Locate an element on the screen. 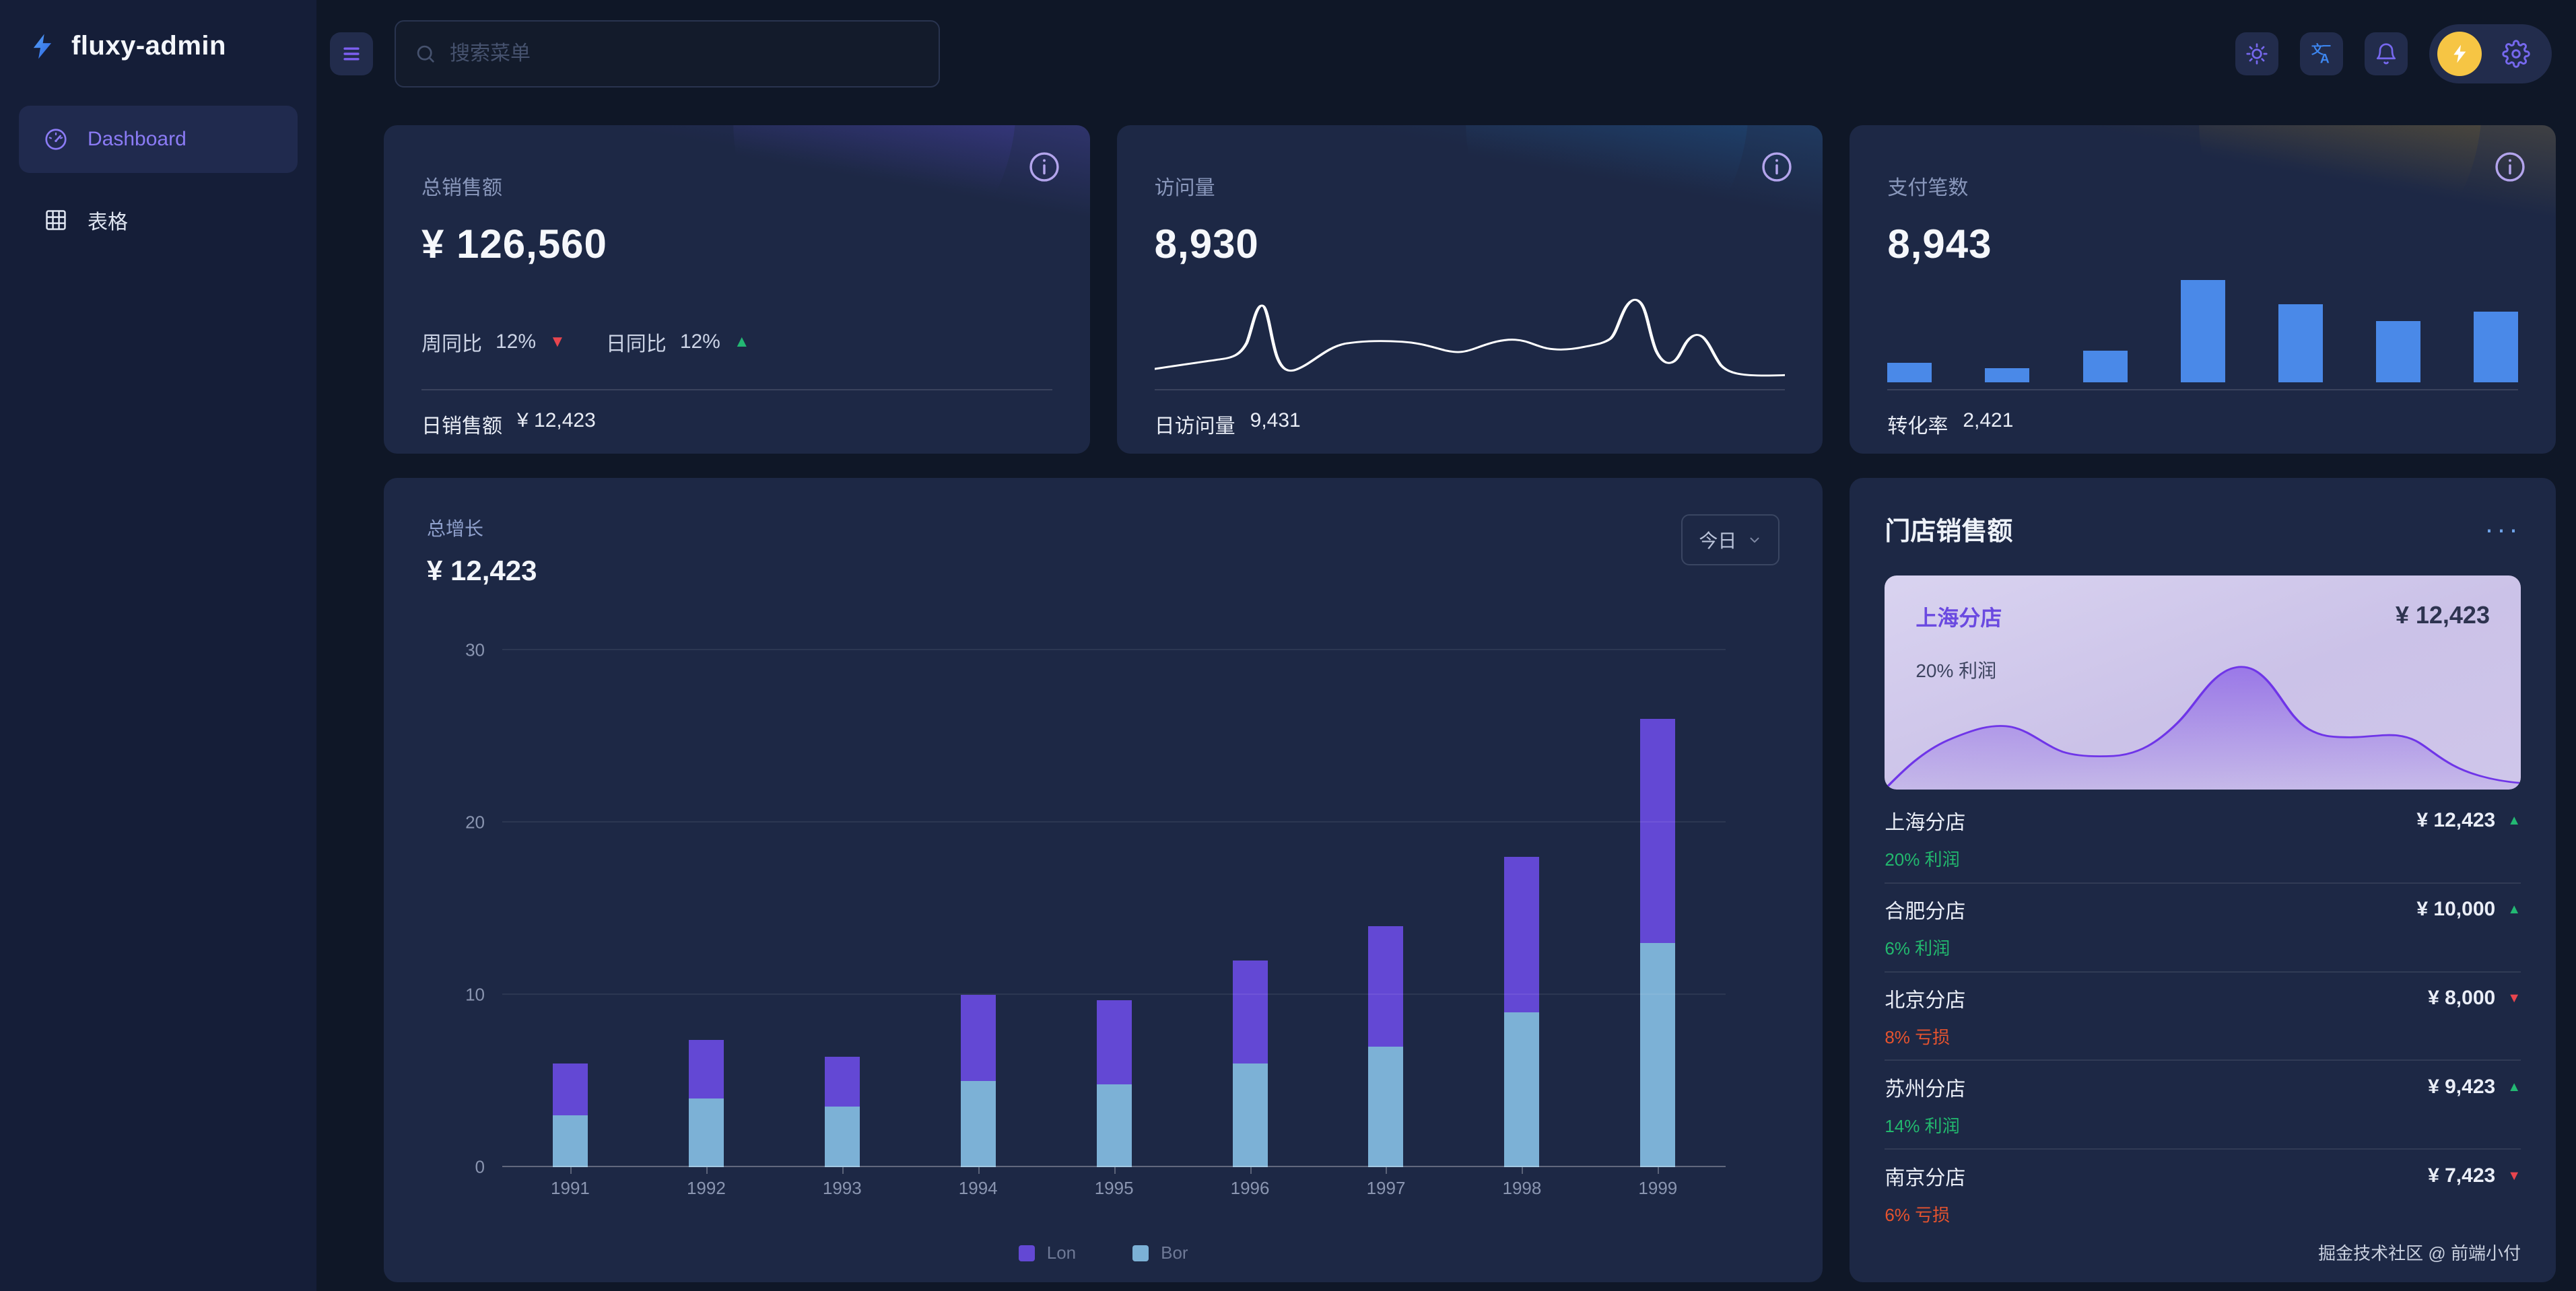 This screenshot has width=2576, height=1291. store-name: 上海分店 is located at coordinates (1926, 823).